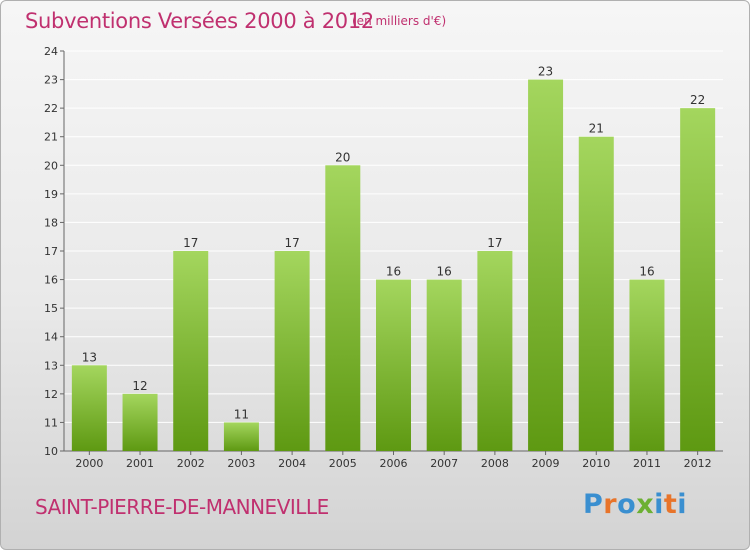 The image size is (750, 550). I want to click on data-label: 13, so click(89, 357).